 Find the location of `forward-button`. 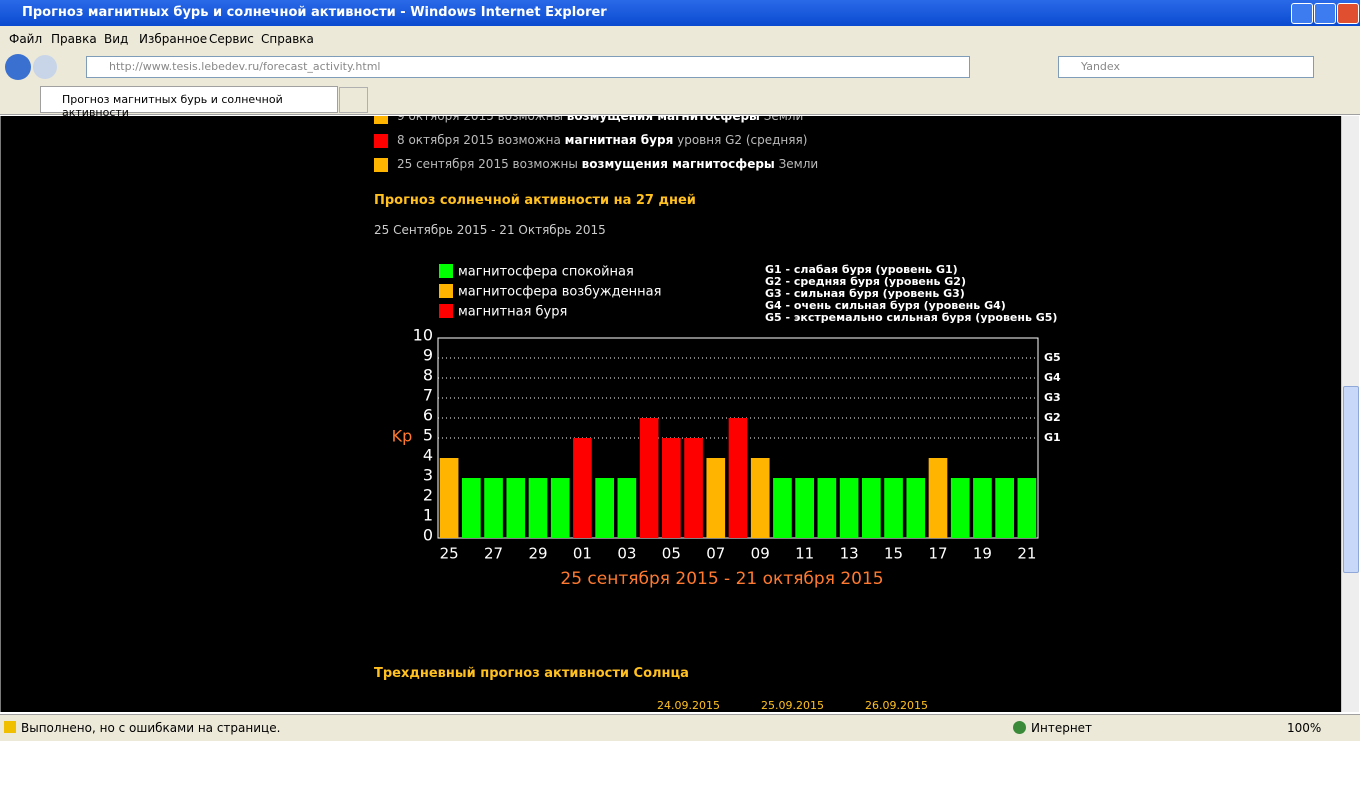

forward-button is located at coordinates (45, 67).